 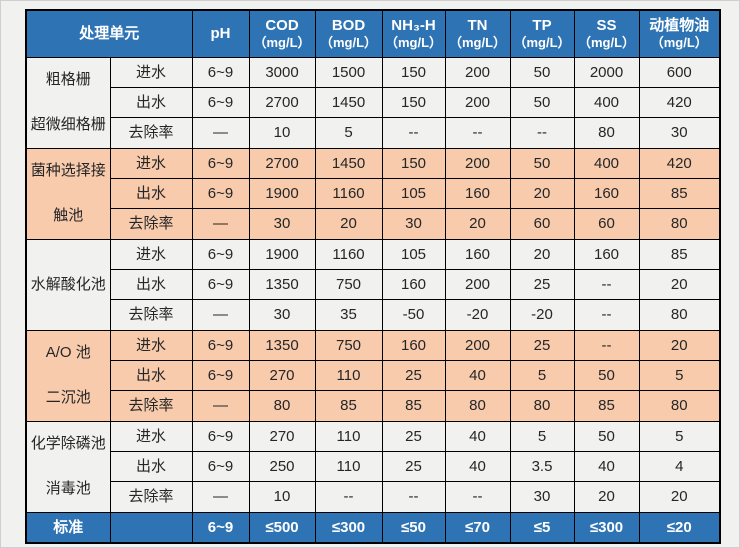 I want to click on value-cell: 50, so click(x=542, y=163).